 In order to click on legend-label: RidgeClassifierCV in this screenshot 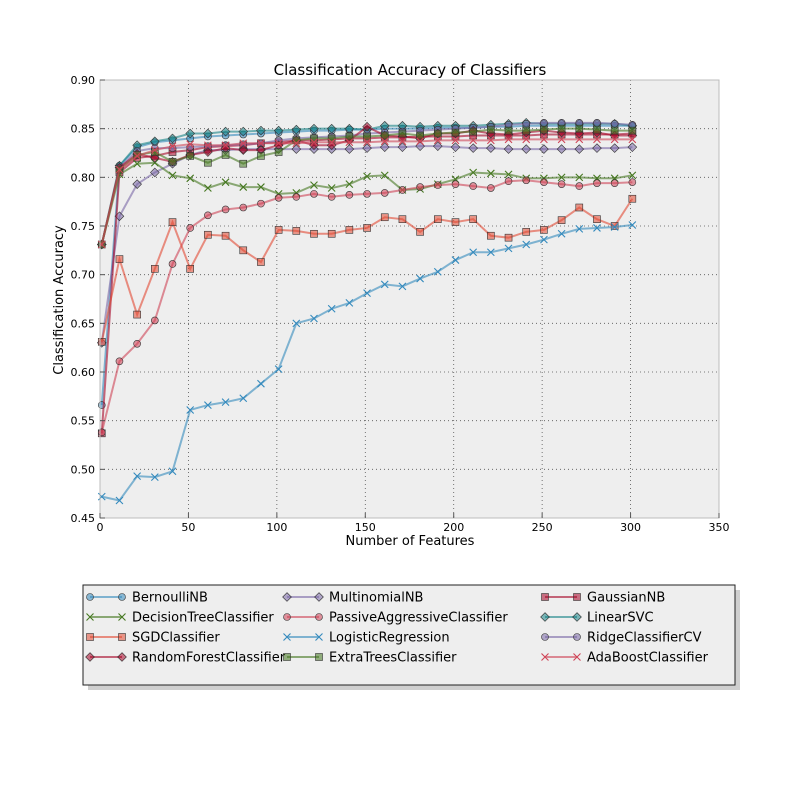, I will do `click(644, 638)`.